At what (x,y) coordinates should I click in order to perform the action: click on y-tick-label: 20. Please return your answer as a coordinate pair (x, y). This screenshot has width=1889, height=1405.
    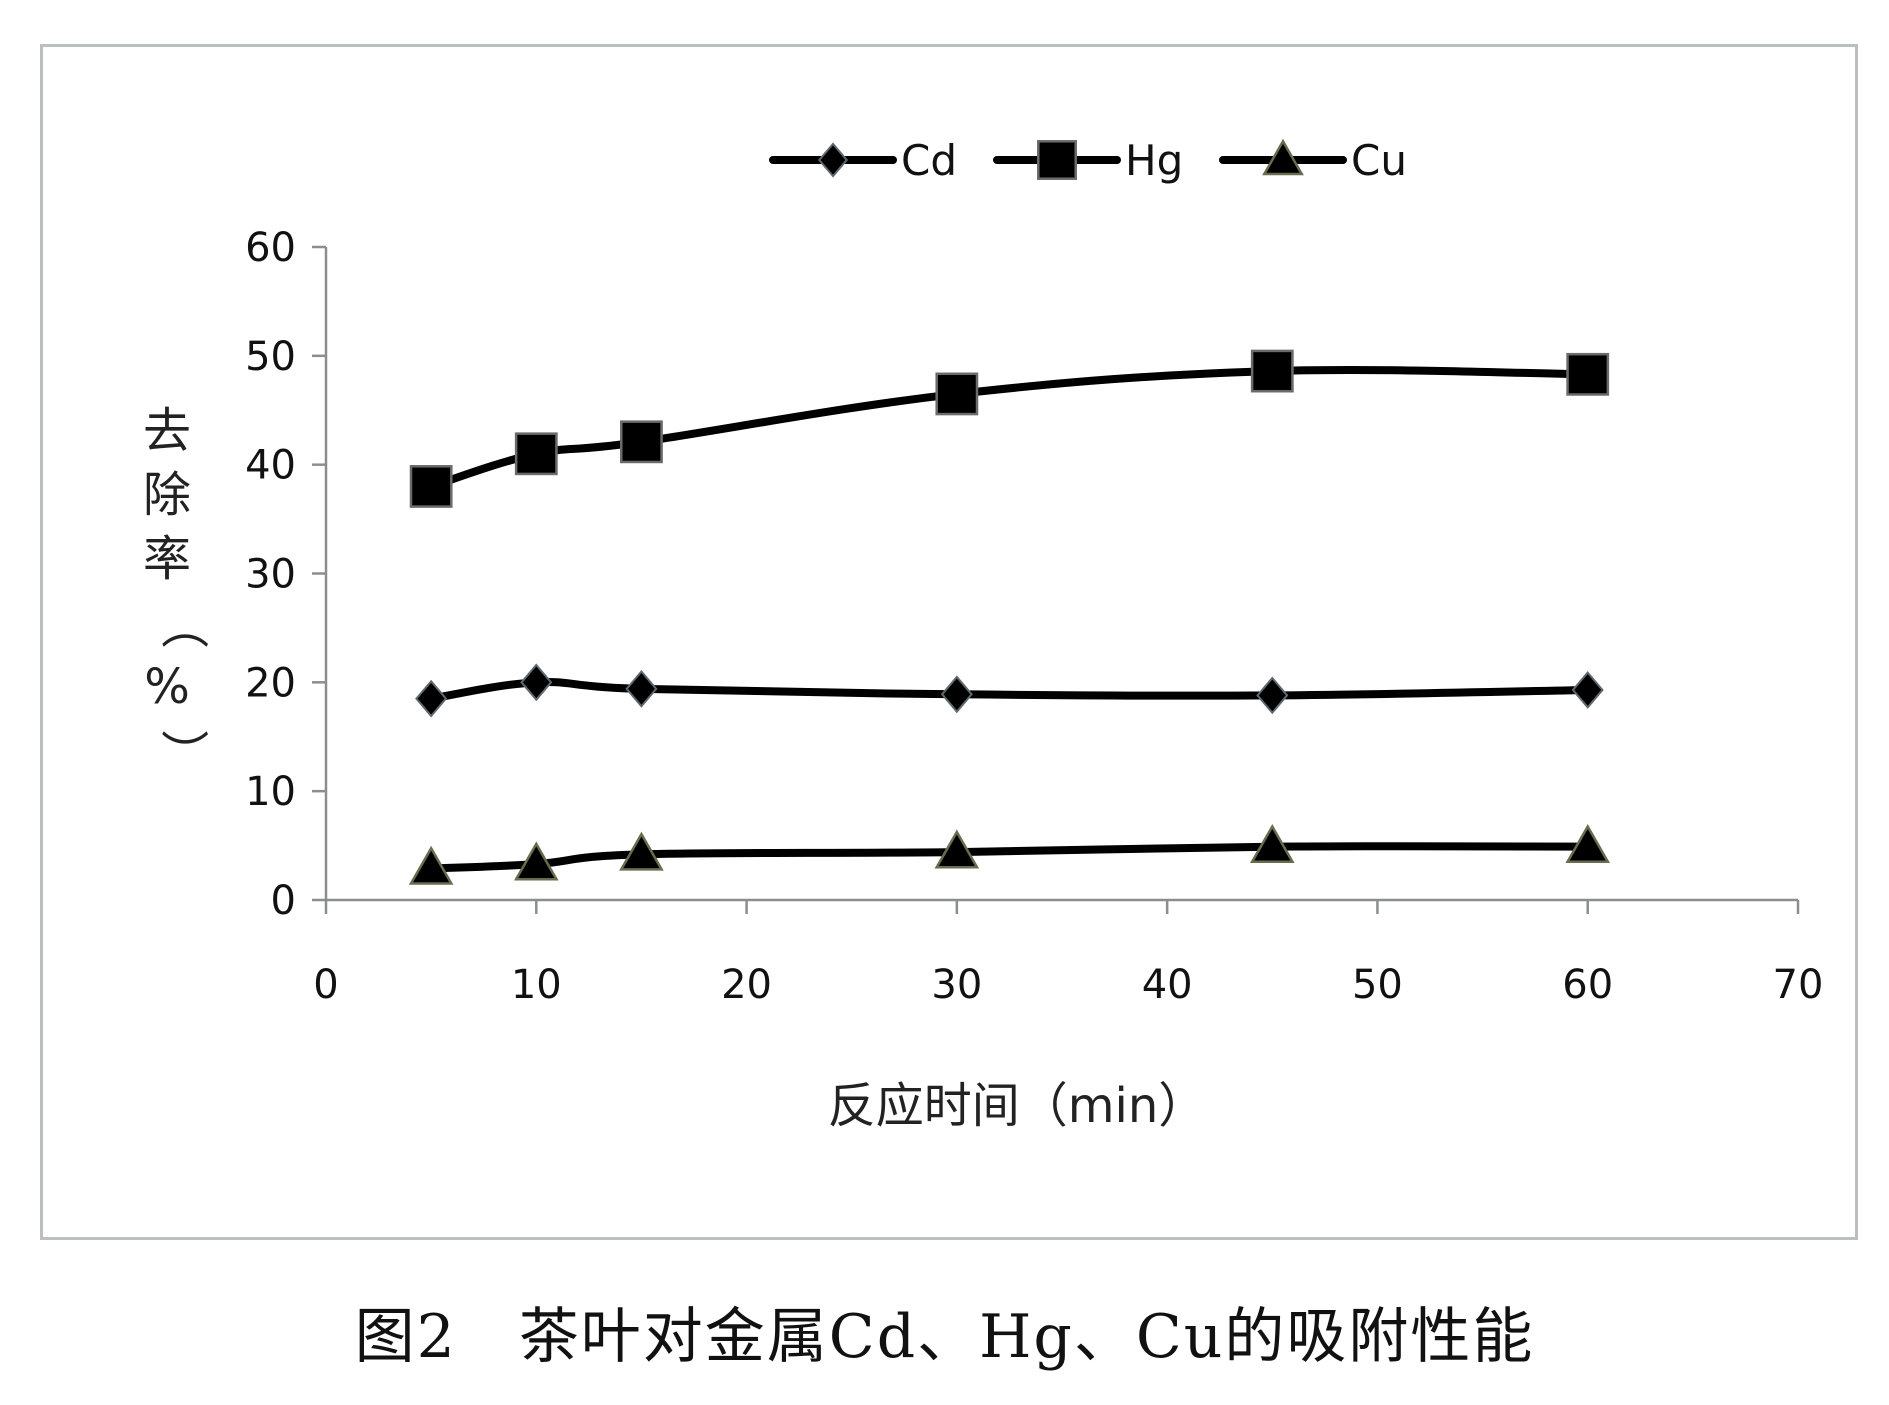
    Looking at the image, I should click on (270, 683).